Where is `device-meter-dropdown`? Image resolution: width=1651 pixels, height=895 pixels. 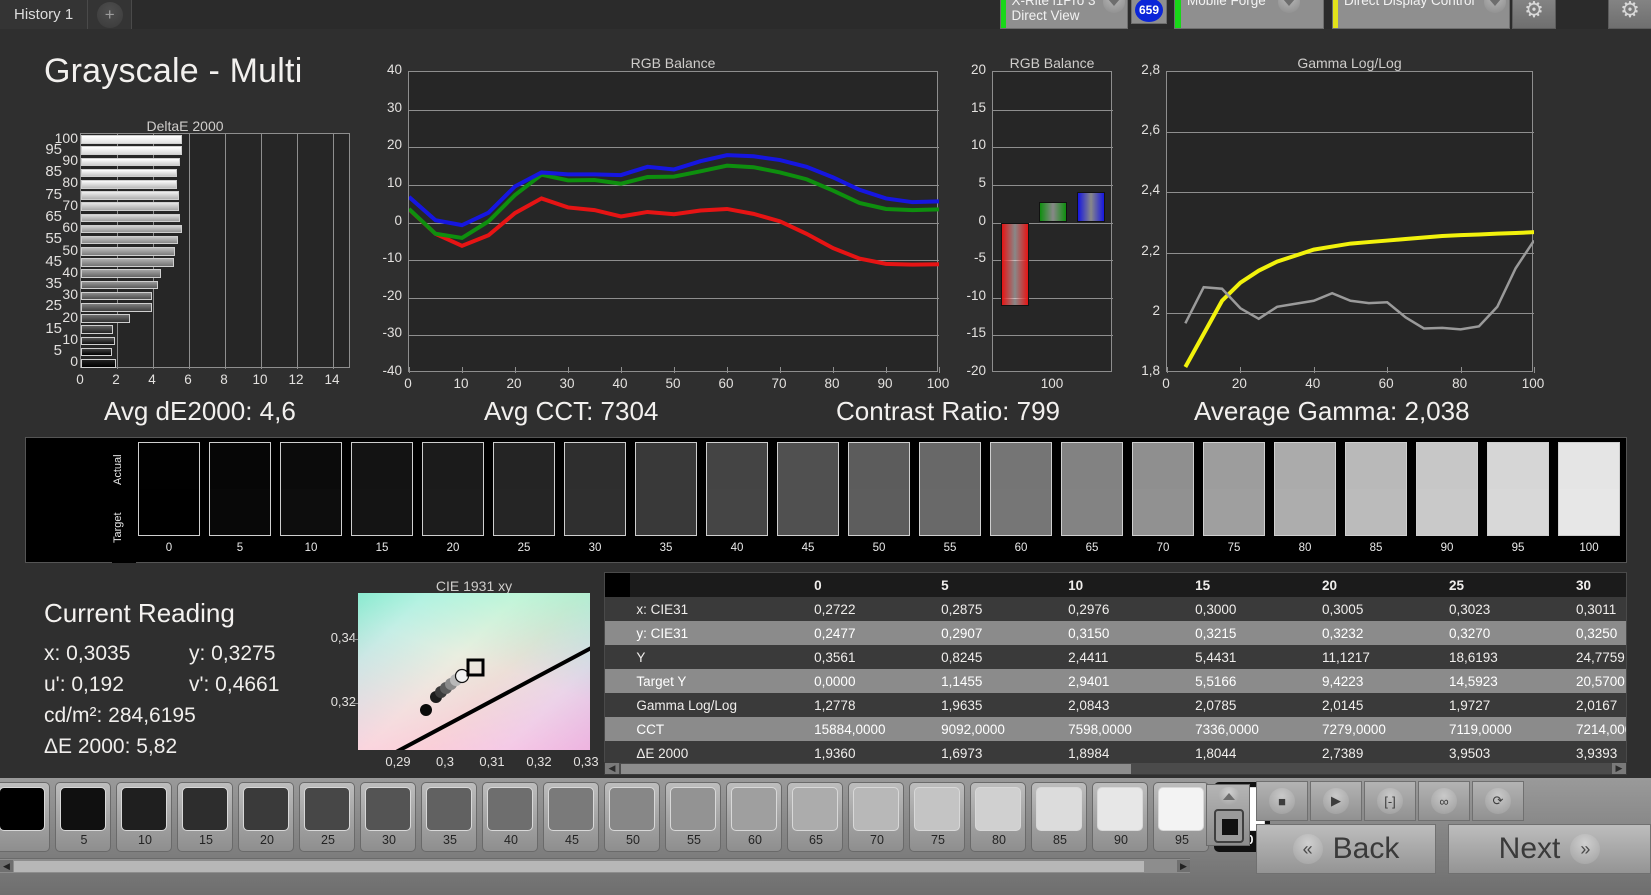
device-meter-dropdown is located at coordinates (1114, 6).